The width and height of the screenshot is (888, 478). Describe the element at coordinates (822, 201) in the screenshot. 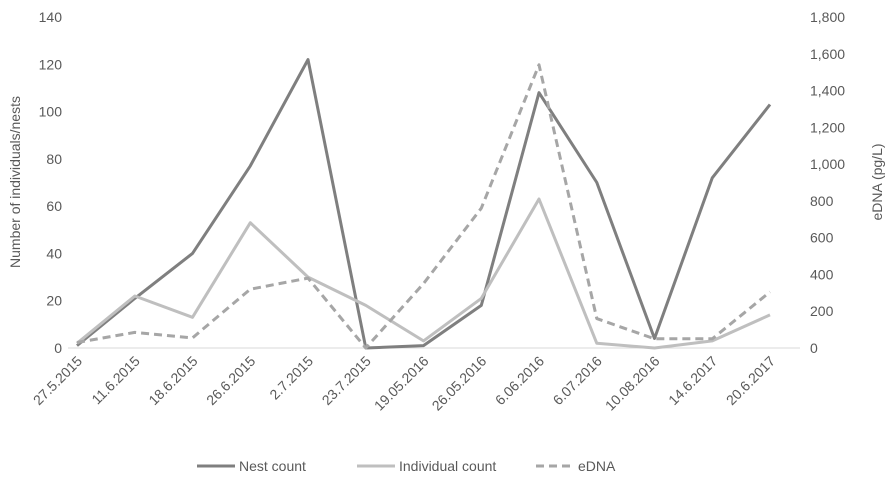

I see `y2-tick-label: 800` at that location.